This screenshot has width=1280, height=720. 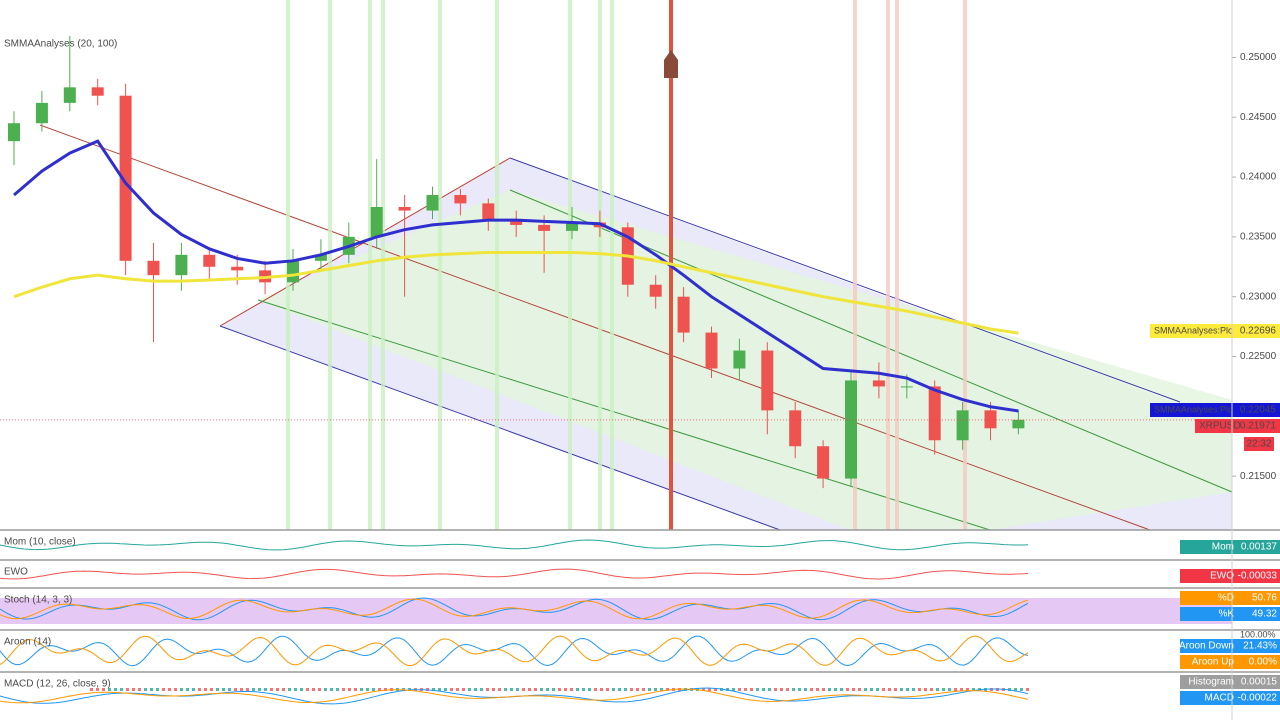 I want to click on pane-scale: 100.00%, so click(x=1258, y=634).